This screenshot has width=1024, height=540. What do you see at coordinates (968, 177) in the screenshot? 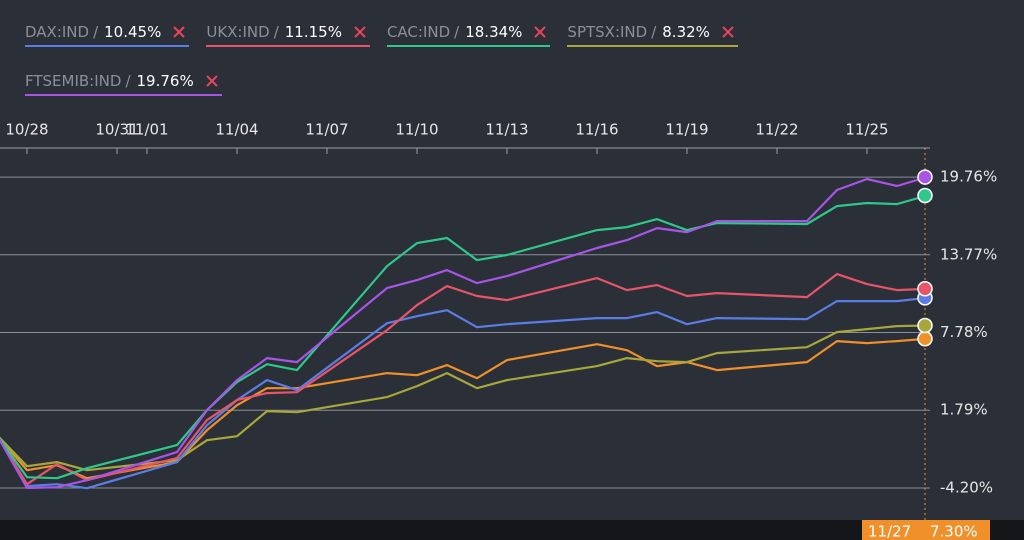
I see `y-tick-label: 19.76%` at bounding box center [968, 177].